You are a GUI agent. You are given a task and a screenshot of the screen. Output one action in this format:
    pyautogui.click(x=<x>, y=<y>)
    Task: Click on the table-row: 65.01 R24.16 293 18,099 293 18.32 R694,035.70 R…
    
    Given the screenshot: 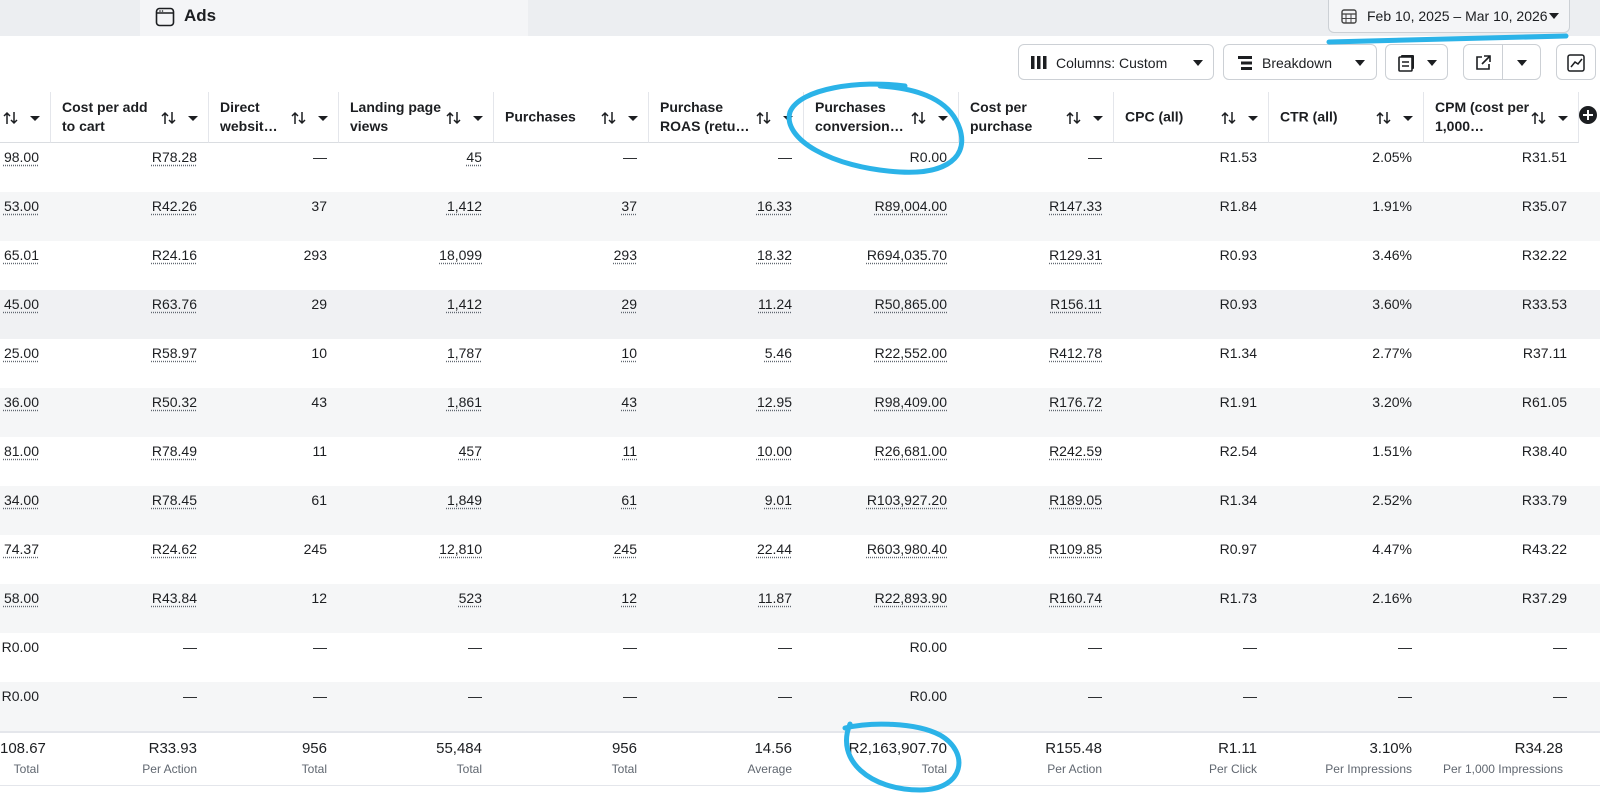 What is the action you would take?
    pyautogui.click(x=800, y=265)
    